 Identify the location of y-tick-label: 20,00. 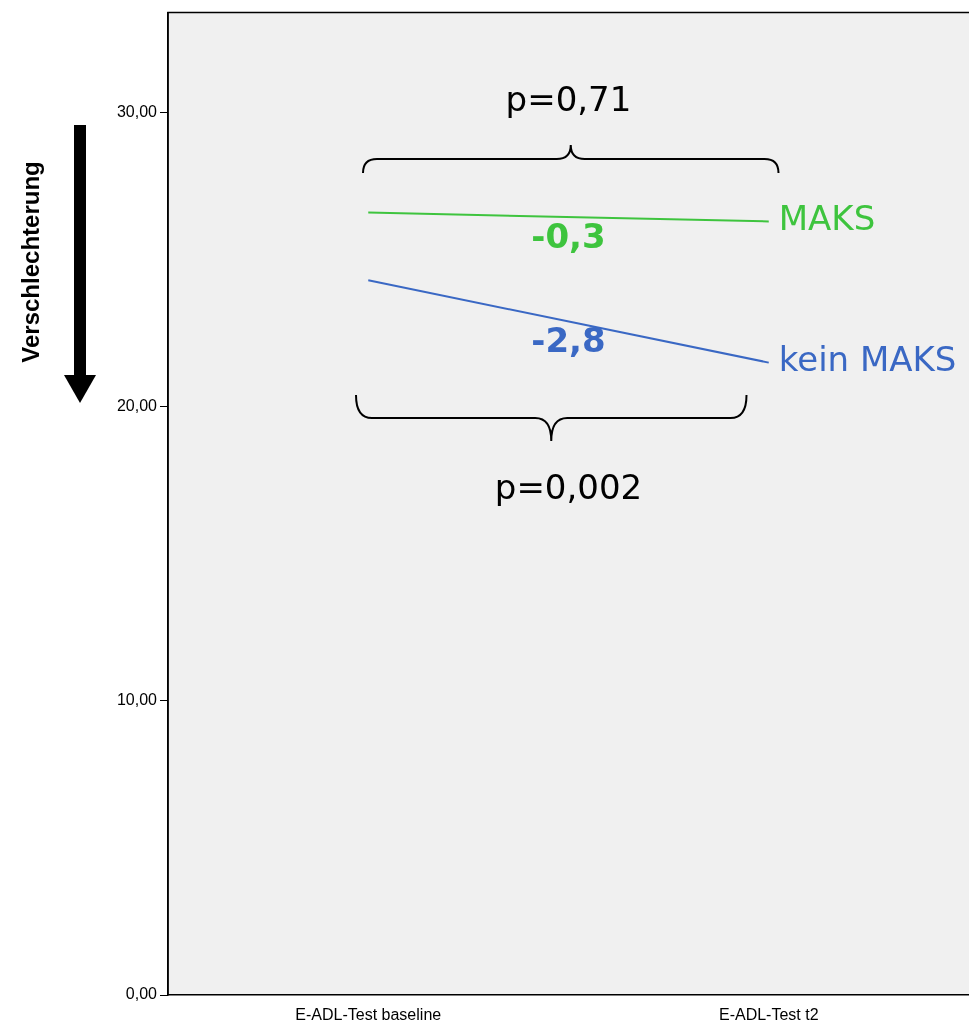
(137, 406).